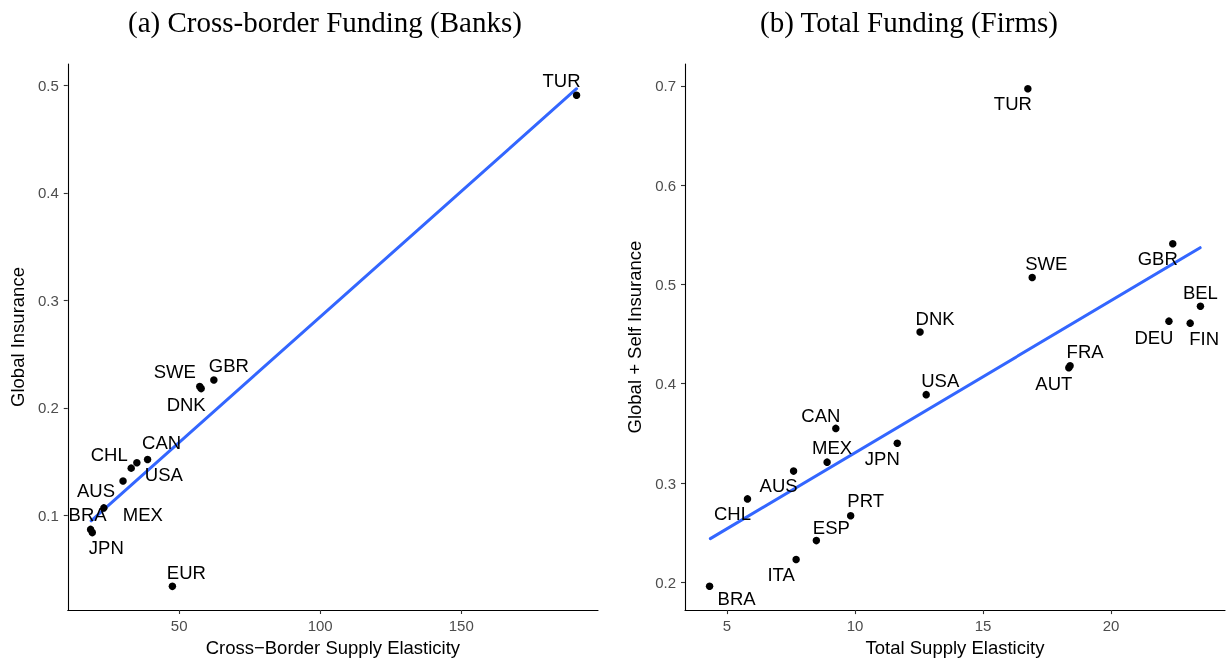 The width and height of the screenshot is (1228, 662). What do you see at coordinates (179, 625) in the screenshot?
I see `x-tick-label: 50` at bounding box center [179, 625].